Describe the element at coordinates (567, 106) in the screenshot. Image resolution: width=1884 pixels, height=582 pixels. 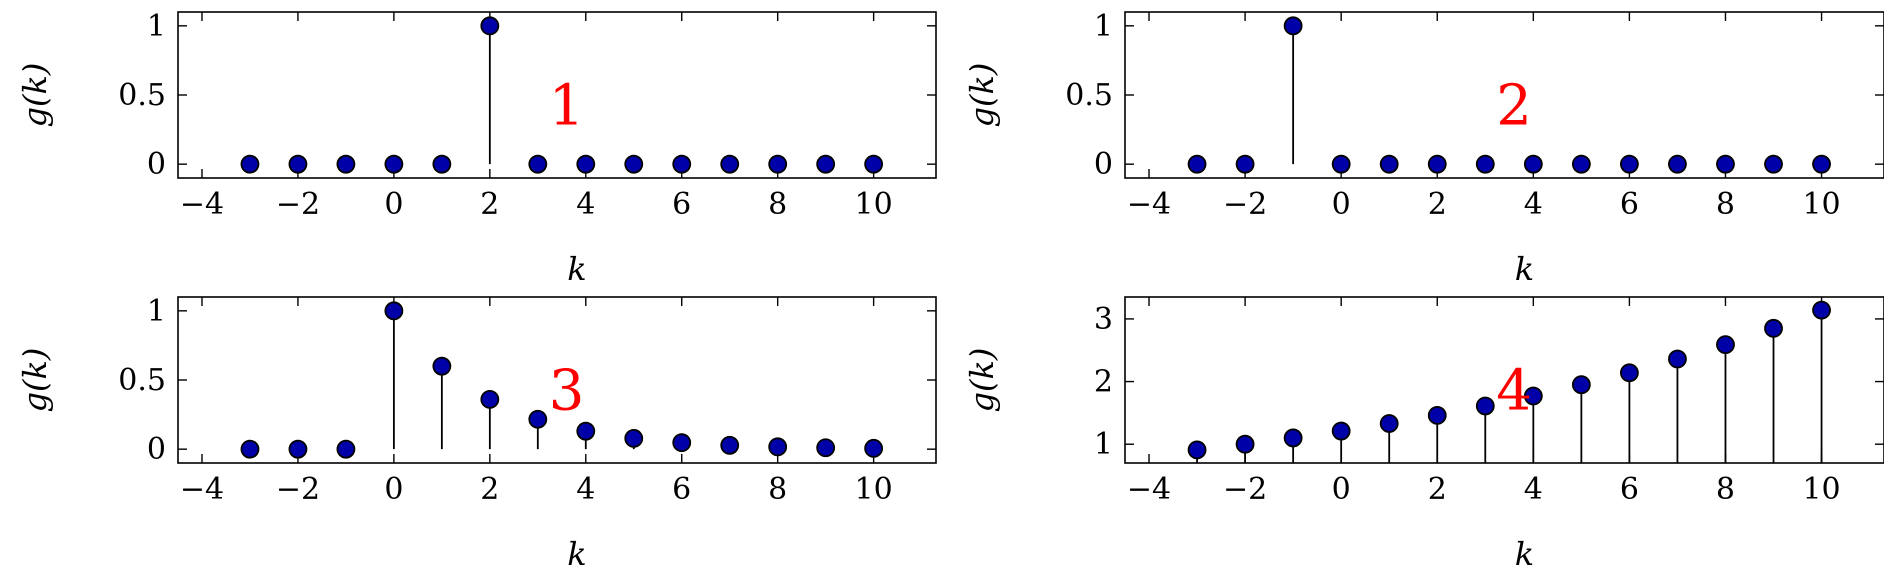
I see `panel-number: 1` at that location.